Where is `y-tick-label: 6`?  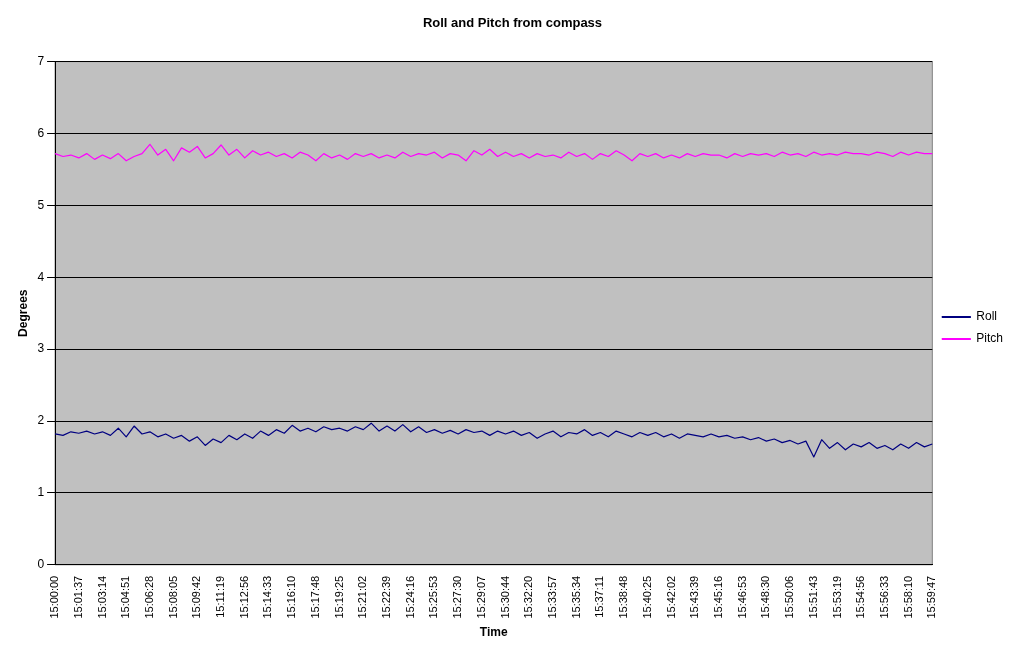 y-tick-label: 6 is located at coordinates (41, 132).